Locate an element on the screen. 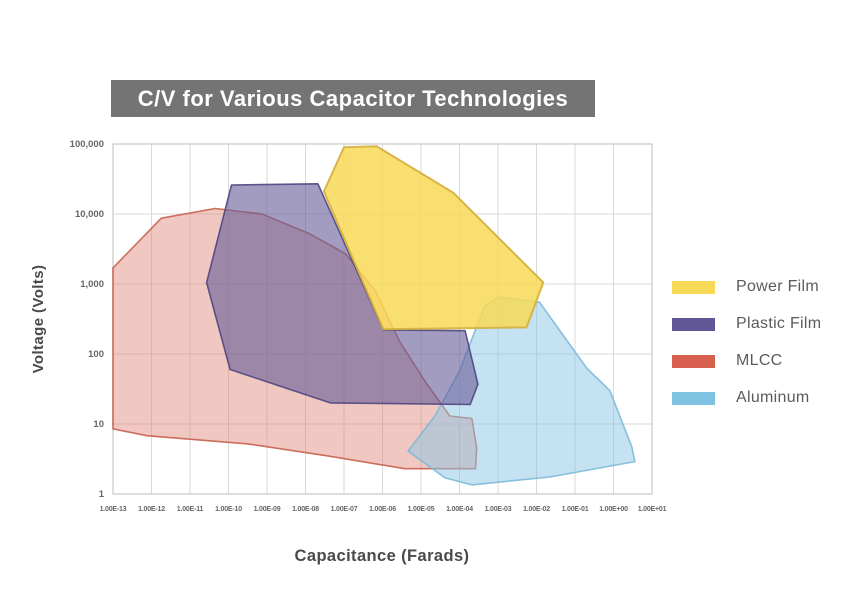 Image resolution: width=865 pixels, height=606 pixels. legend-item-plastic-film: Plastic Film is located at coordinates (747, 323).